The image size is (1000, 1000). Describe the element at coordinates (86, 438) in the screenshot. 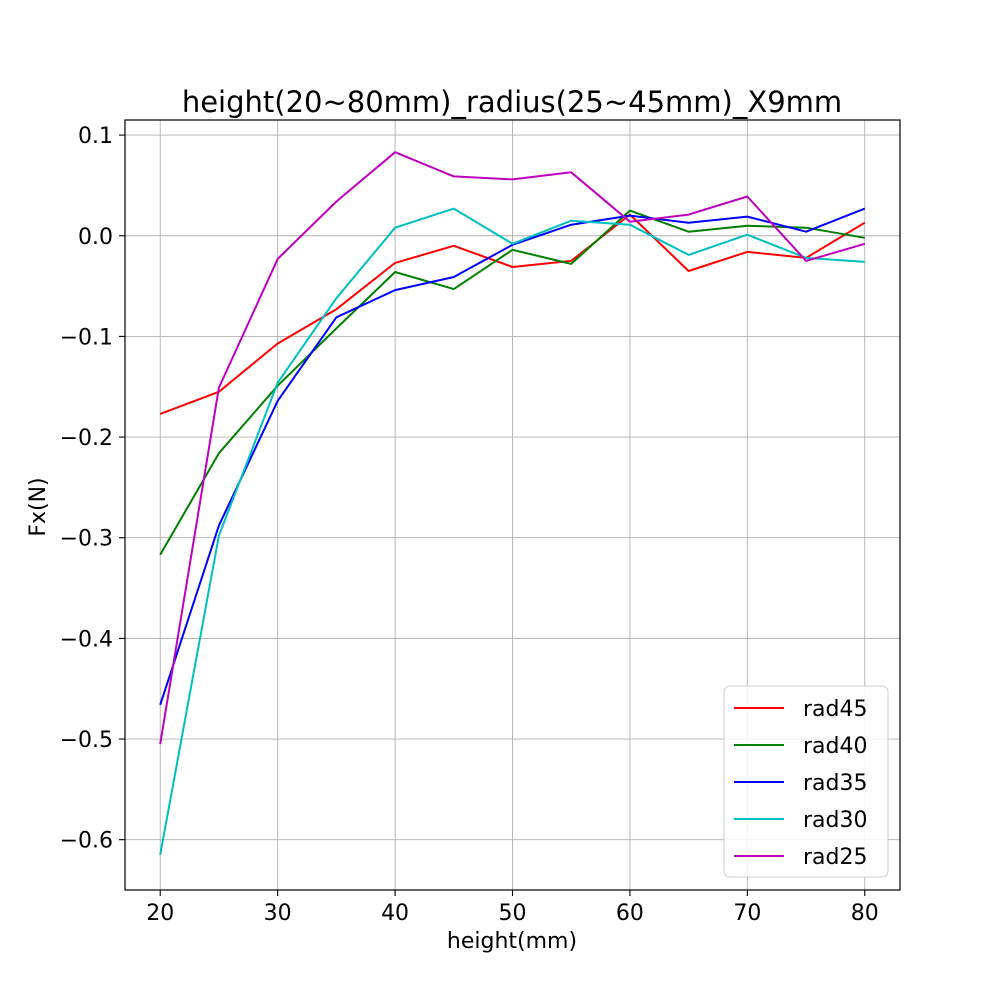

I see `y-tick-label: −0.2` at that location.